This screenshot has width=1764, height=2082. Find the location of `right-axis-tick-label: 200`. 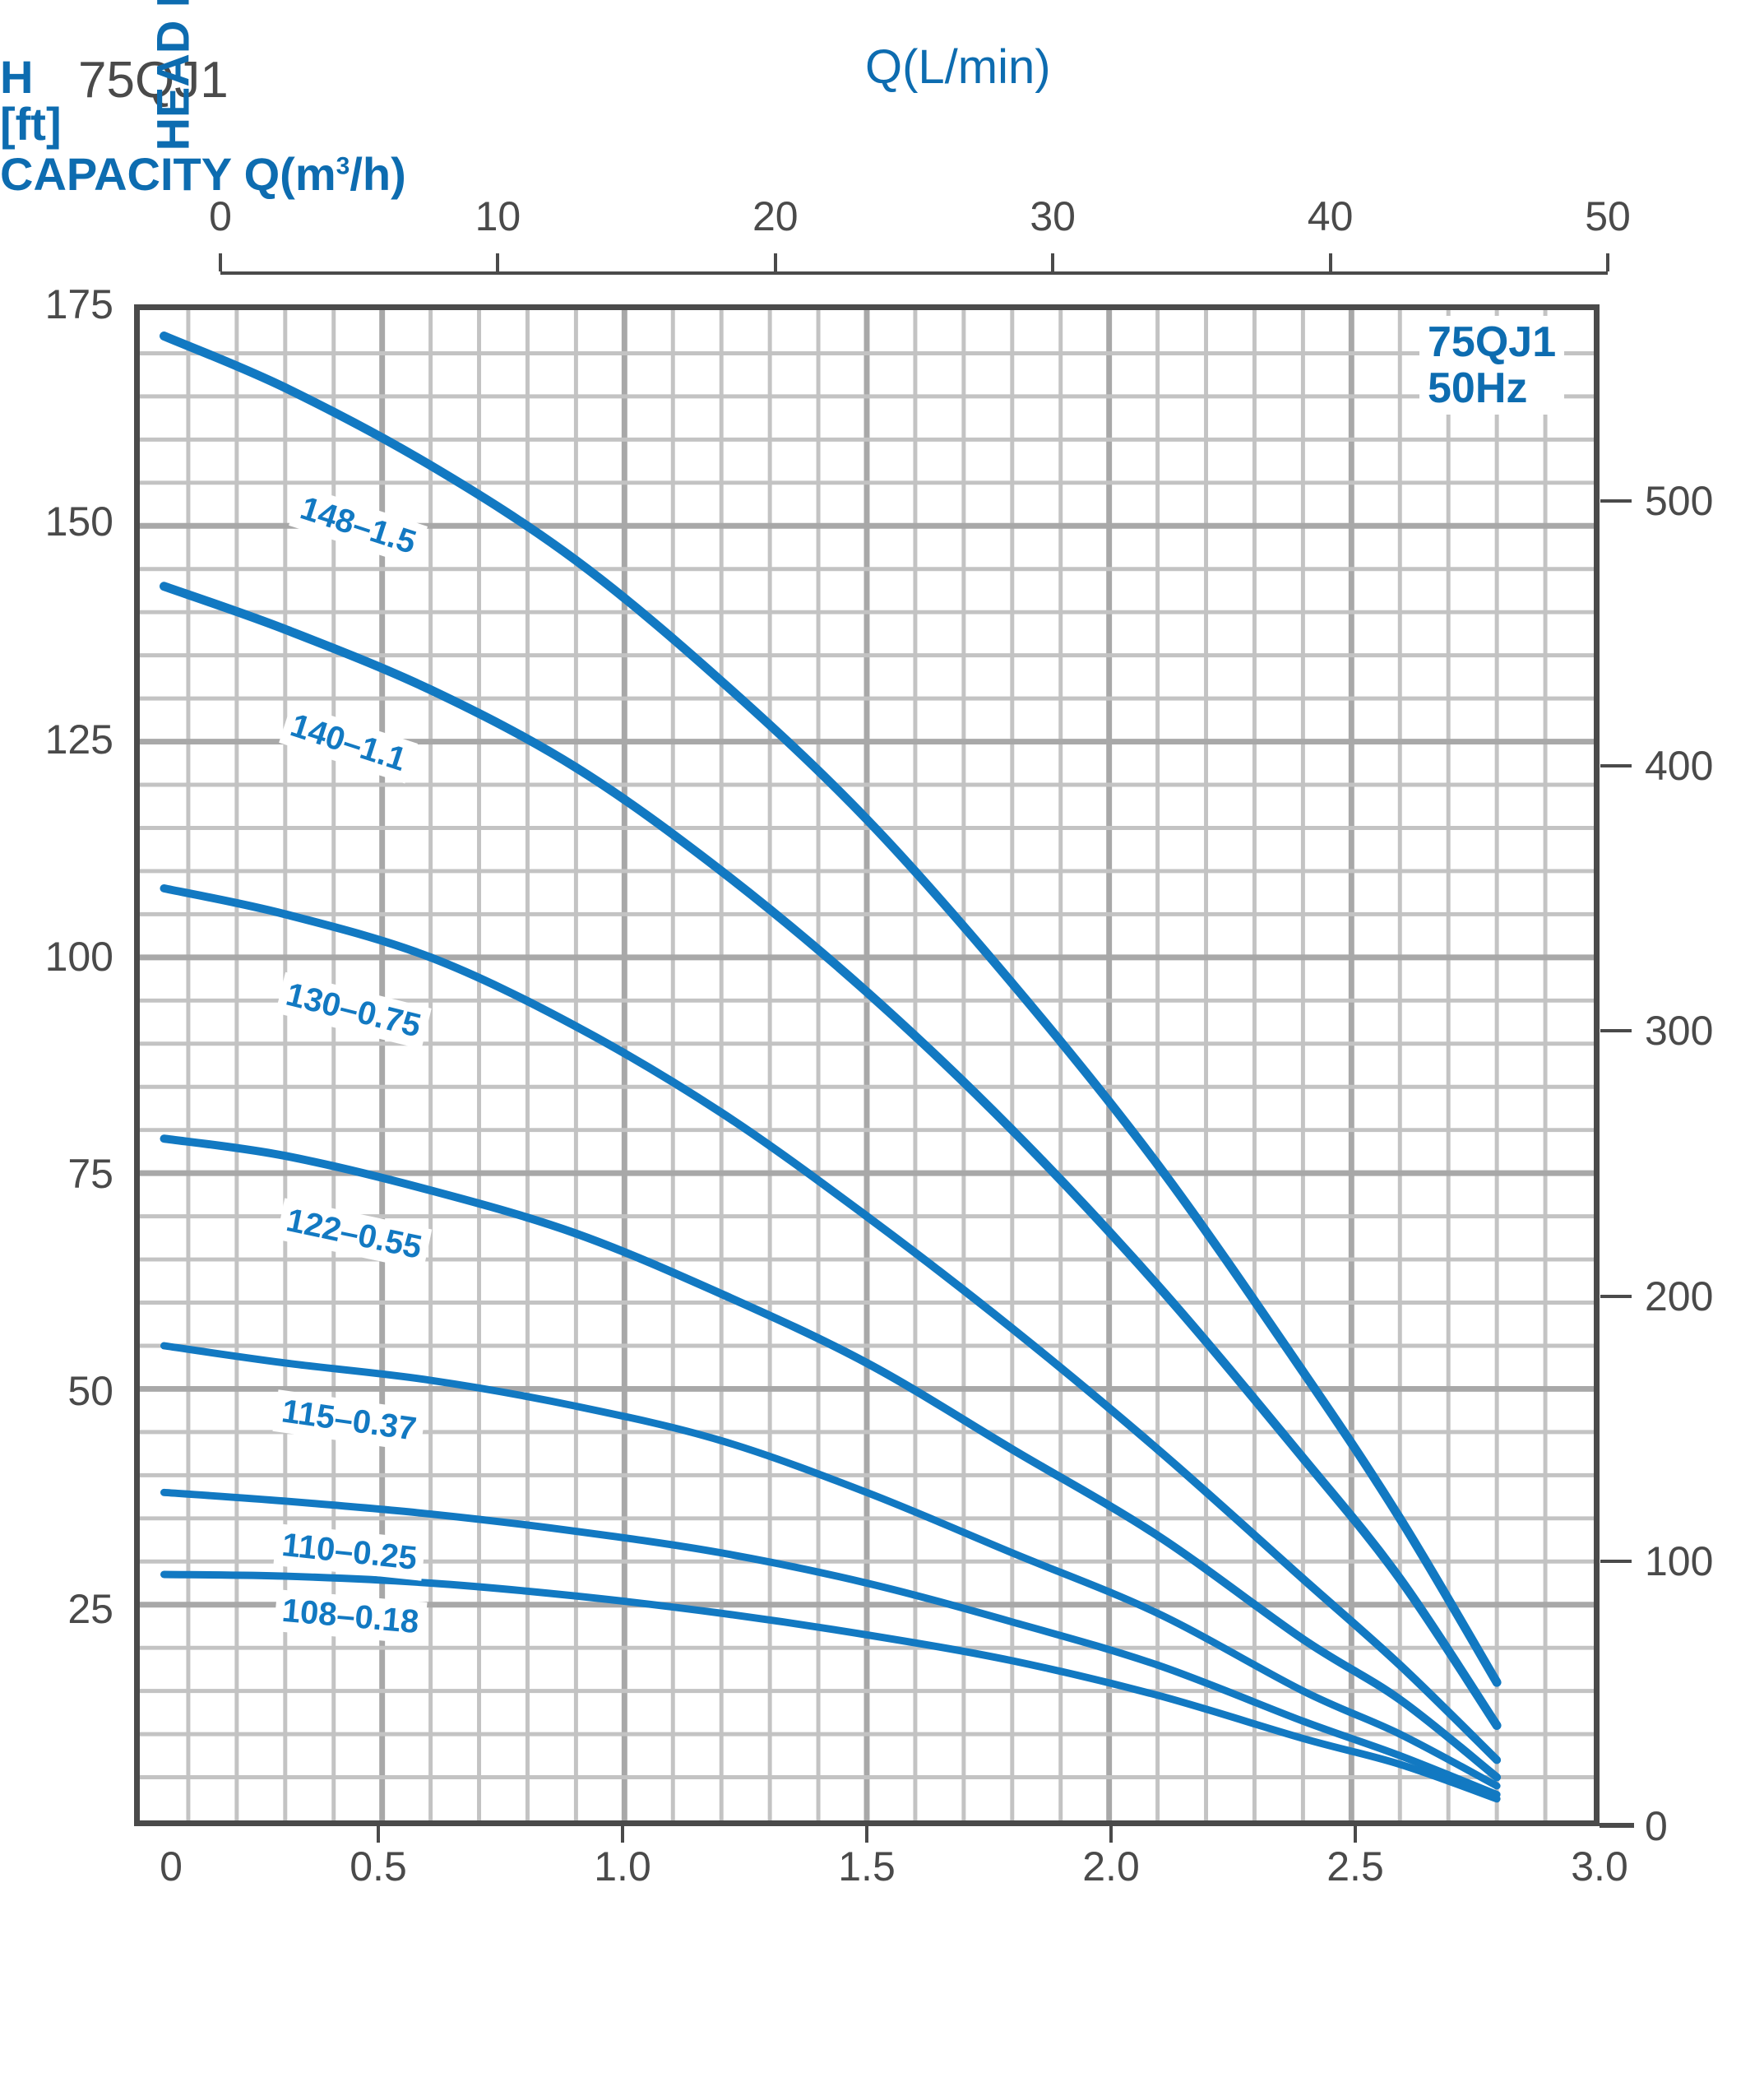

right-axis-tick-label: 200 is located at coordinates (1679, 1296).